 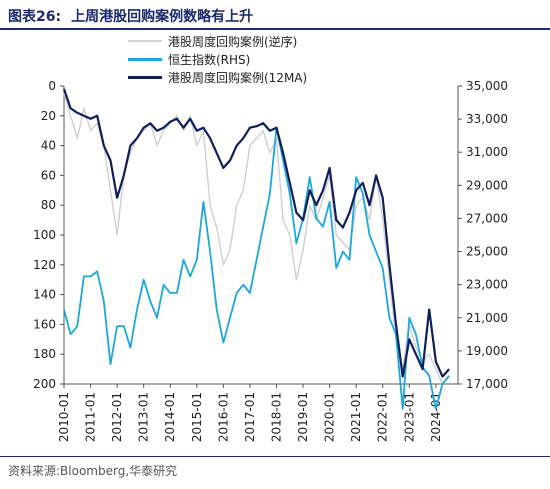 What do you see at coordinates (383, 417) in the screenshot?
I see `x-tick-label: 2022-01` at bounding box center [383, 417].